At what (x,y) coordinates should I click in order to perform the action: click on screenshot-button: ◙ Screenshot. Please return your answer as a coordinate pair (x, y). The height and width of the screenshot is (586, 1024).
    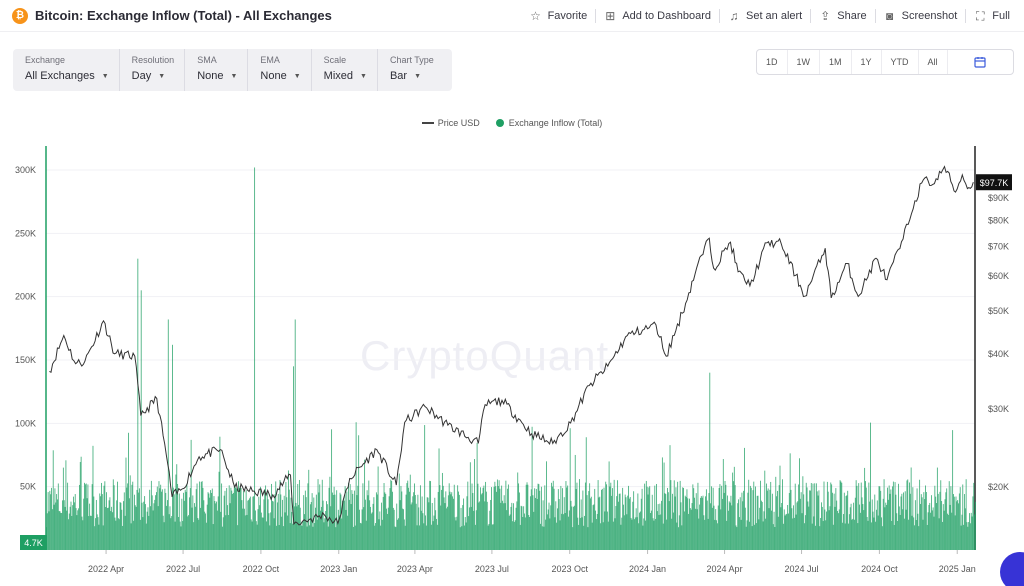
    Looking at the image, I should click on (921, 16).